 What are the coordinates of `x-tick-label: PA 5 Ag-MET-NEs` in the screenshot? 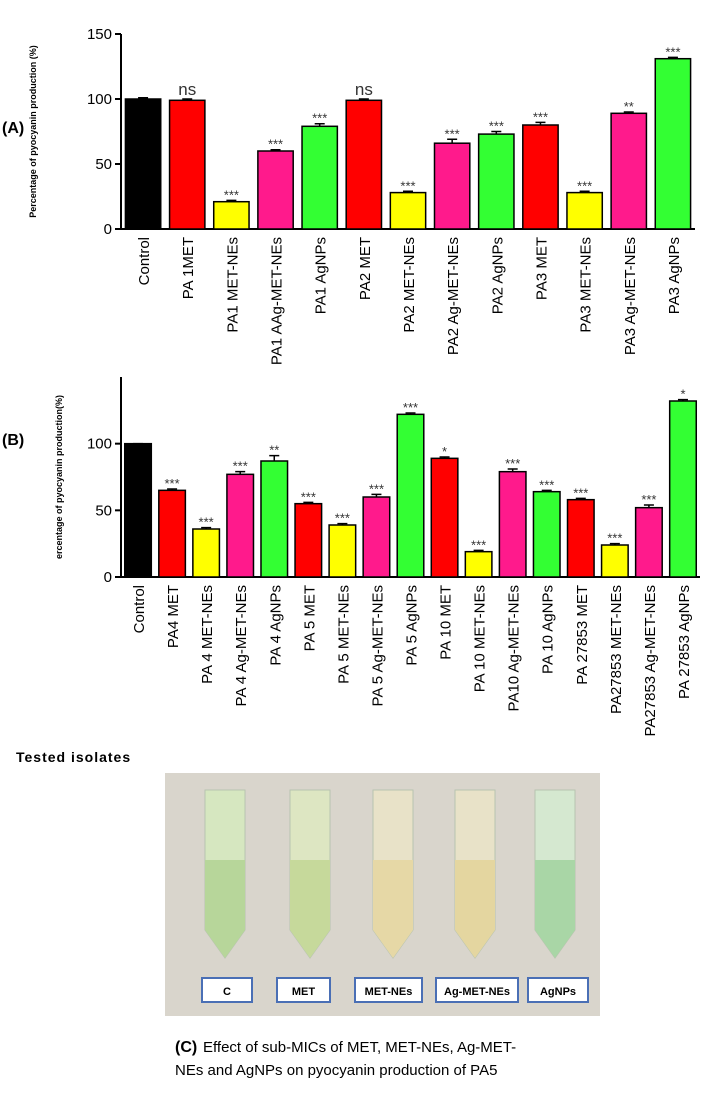 It's located at (377, 645).